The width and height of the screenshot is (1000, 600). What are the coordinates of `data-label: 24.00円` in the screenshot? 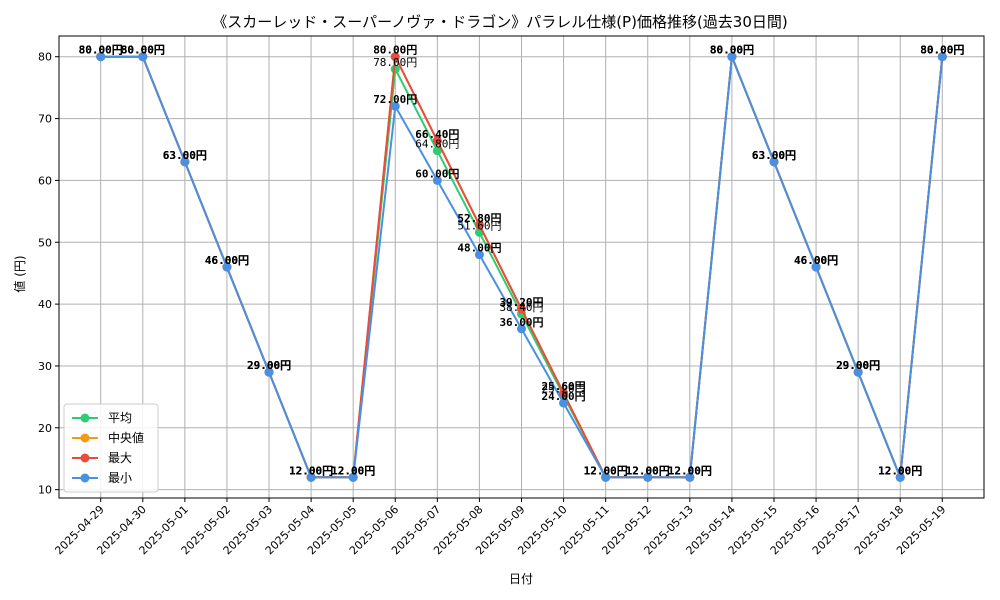 It's located at (564, 396).